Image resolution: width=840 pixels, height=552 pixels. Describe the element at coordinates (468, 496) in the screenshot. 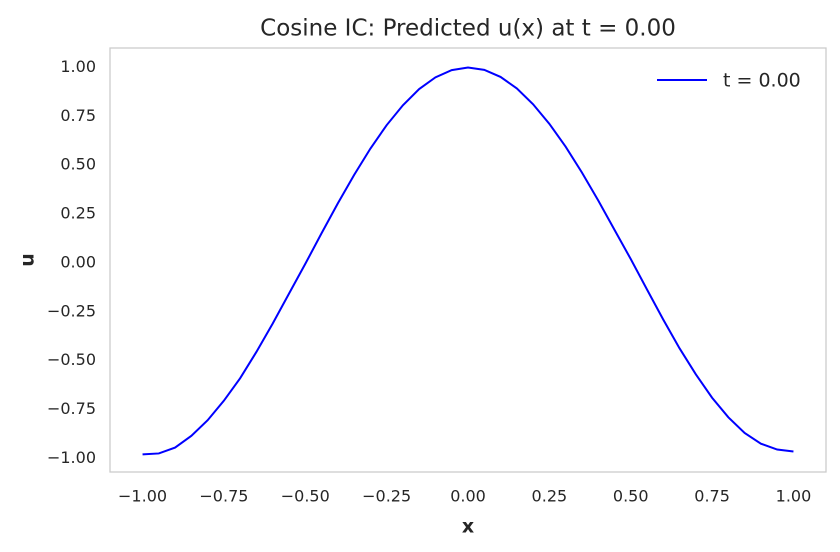

I see `x-tick-label: 0.00` at that location.